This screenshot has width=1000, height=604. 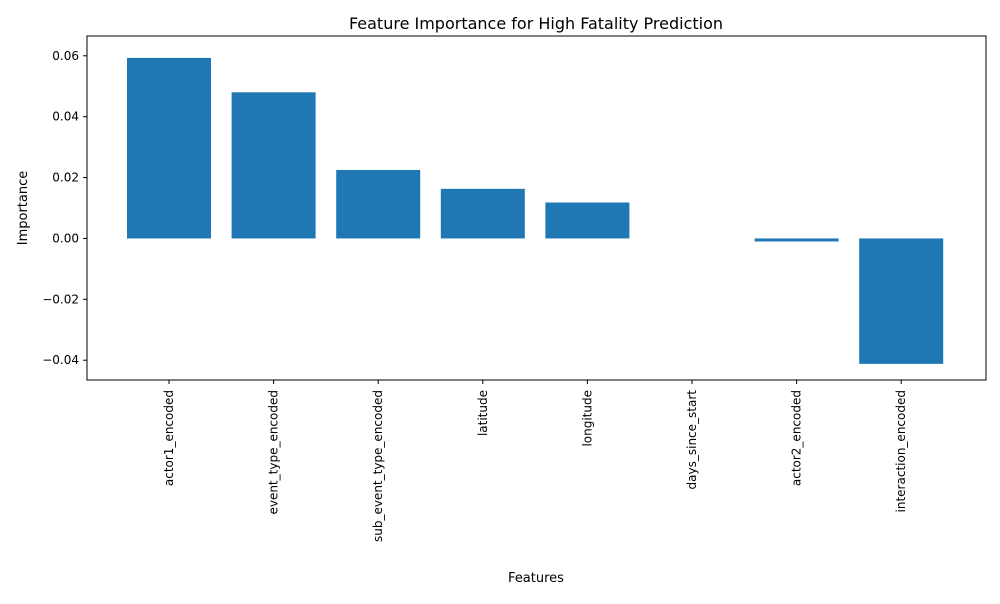 What do you see at coordinates (536, 578) in the screenshot?
I see `x-axis-label: Features` at bounding box center [536, 578].